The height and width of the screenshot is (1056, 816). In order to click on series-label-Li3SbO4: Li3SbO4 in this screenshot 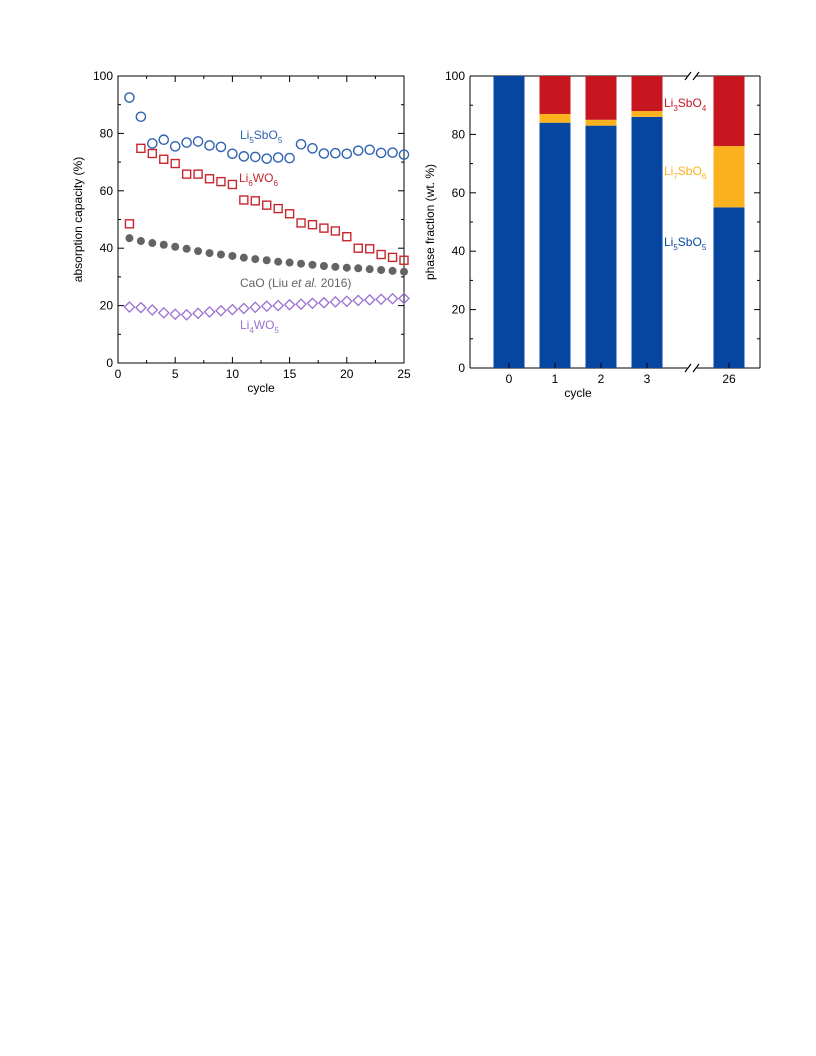, I will do `click(685, 104)`.